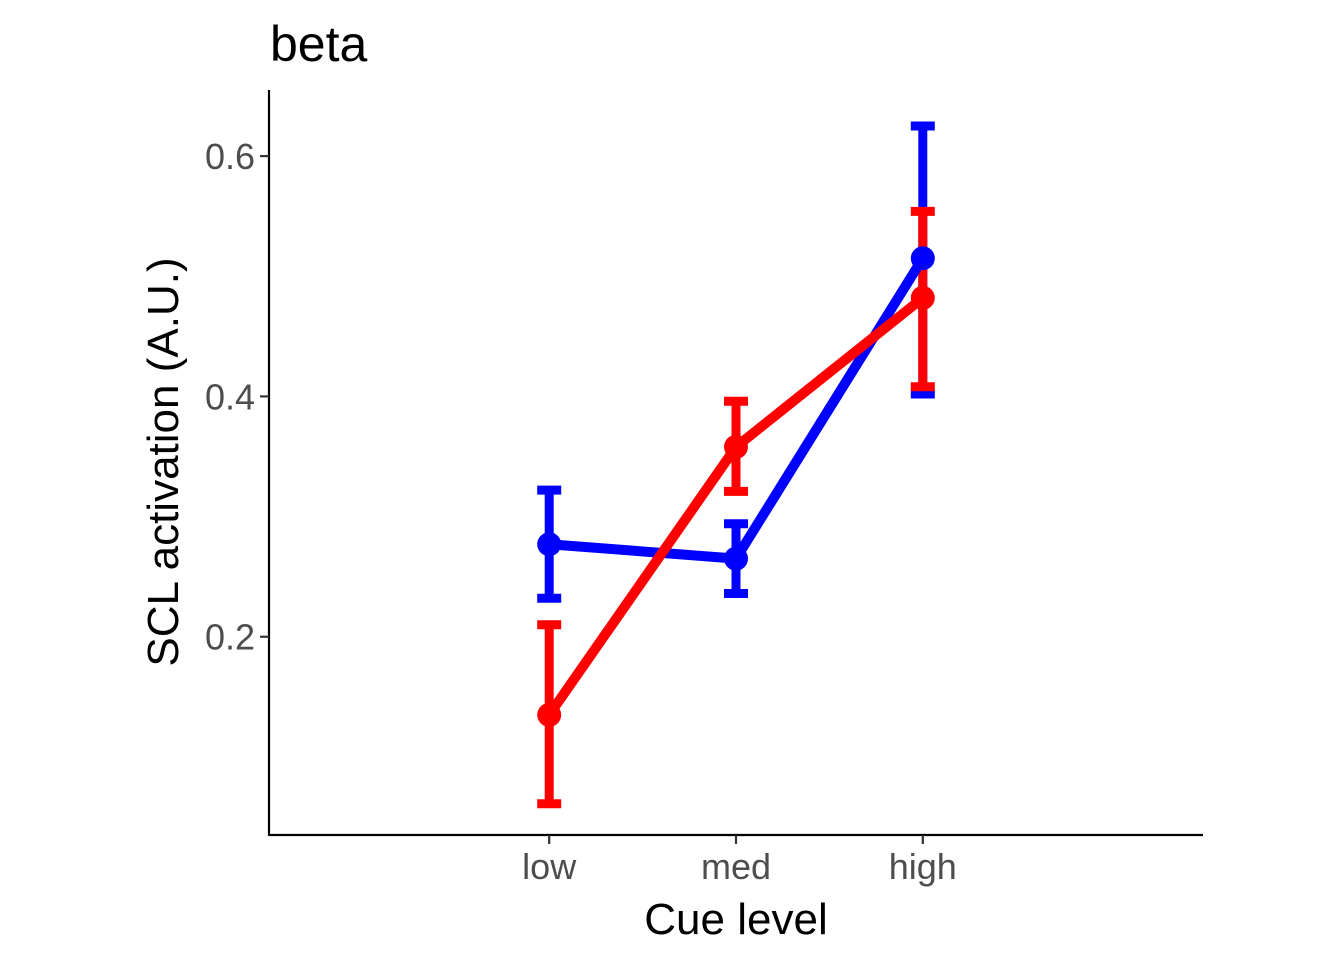 This screenshot has width=1344, height=960. I want to click on series-line, so click(735, 505).